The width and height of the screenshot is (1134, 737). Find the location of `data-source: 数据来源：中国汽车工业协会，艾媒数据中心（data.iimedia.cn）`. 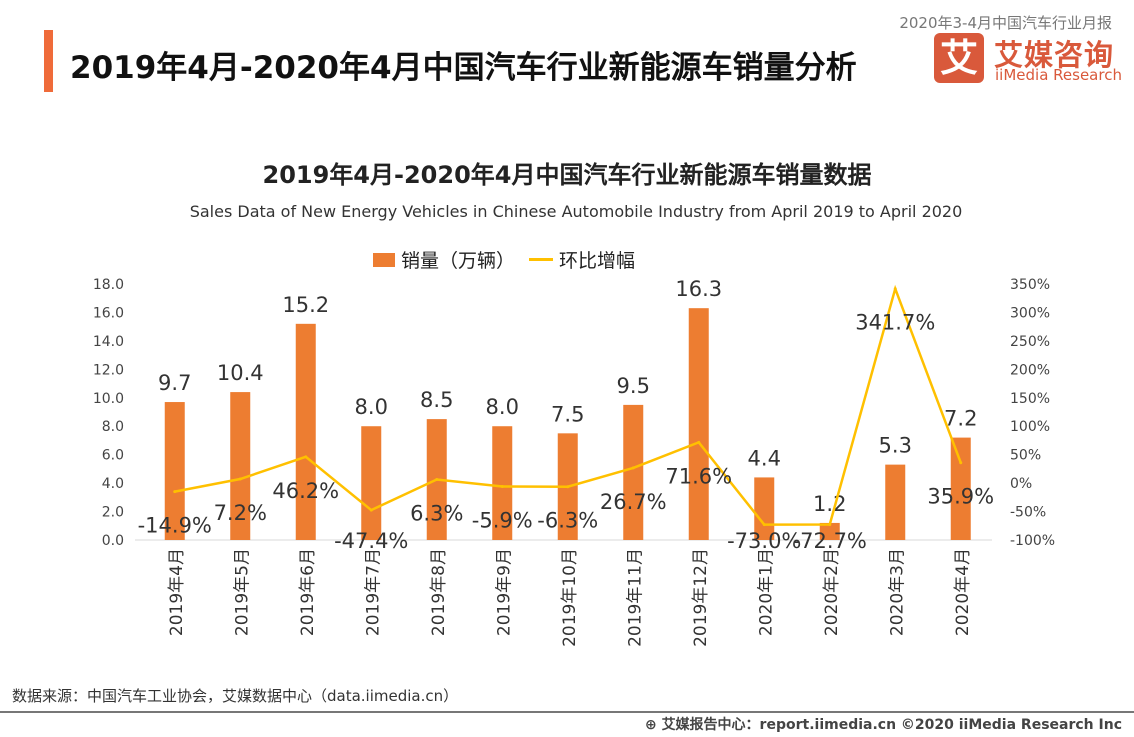

data-source: 数据来源：中国汽车工业协会，艾媒数据中心（data.iimedia.cn） is located at coordinates (235, 696).